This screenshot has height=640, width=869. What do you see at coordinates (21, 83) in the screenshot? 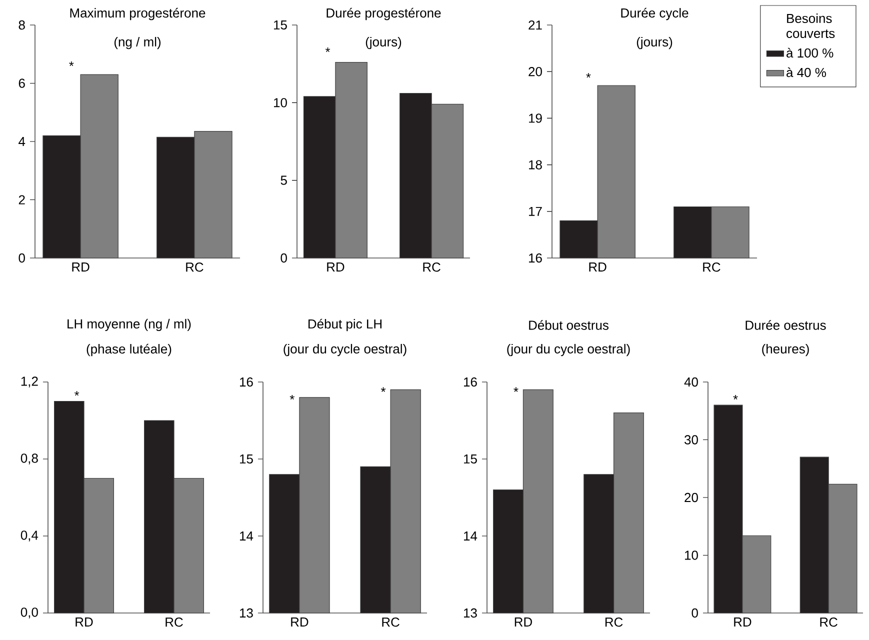
I see `y-tick-label: 6` at bounding box center [21, 83].